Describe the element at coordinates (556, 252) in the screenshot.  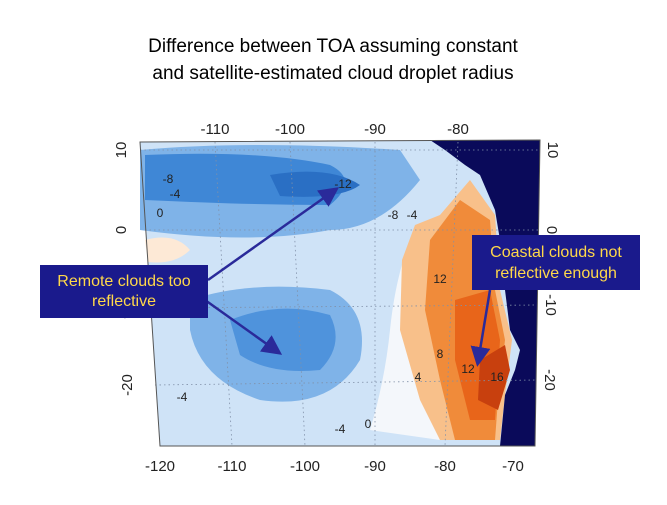
I see `annotation-text: Coastal clouds not` at that location.